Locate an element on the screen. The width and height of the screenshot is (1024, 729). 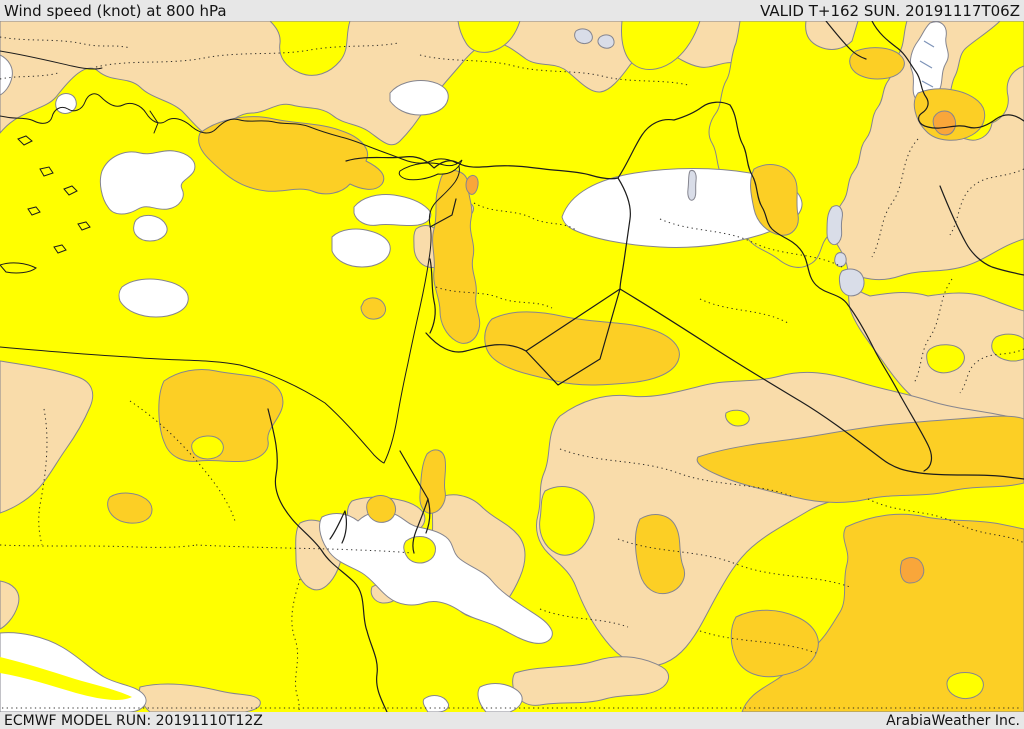
valid-time-label: VALID T+162 SUN. 20191117T06Z is located at coordinates (890, 10).